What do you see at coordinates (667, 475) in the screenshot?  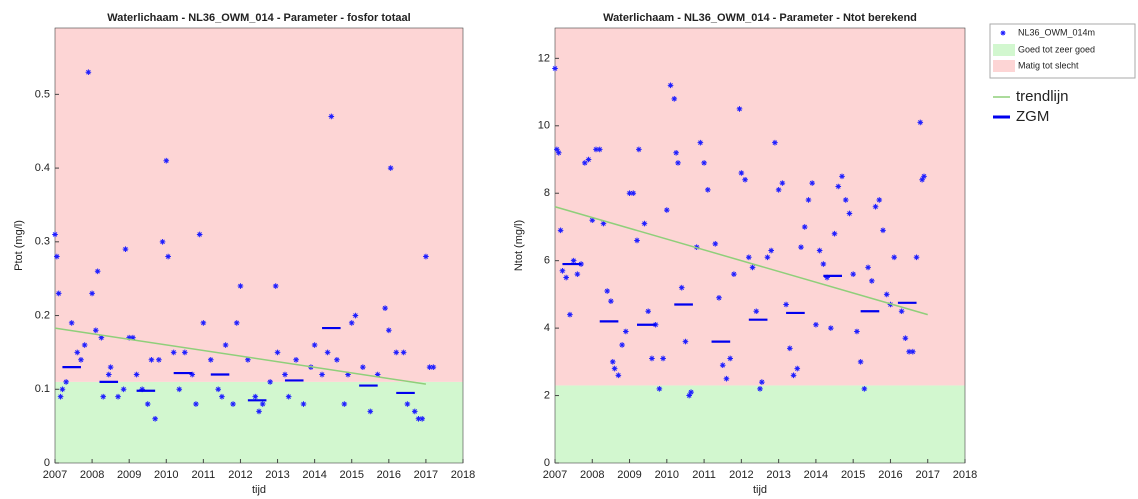 I see `x-tick-label: 2010` at bounding box center [667, 475].